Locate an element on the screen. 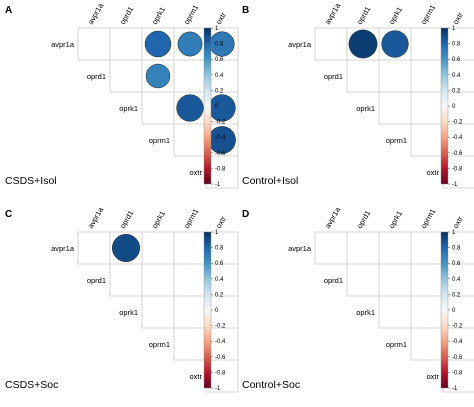  panel-letter: A is located at coordinates (8, 10).